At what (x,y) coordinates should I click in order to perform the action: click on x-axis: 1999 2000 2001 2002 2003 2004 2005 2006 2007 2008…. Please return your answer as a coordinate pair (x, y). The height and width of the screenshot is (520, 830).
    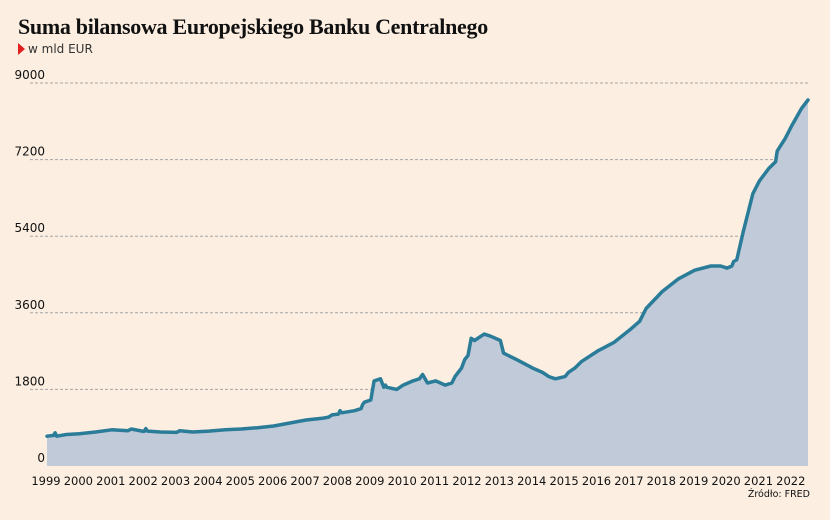
    Looking at the image, I should click on (418, 481).